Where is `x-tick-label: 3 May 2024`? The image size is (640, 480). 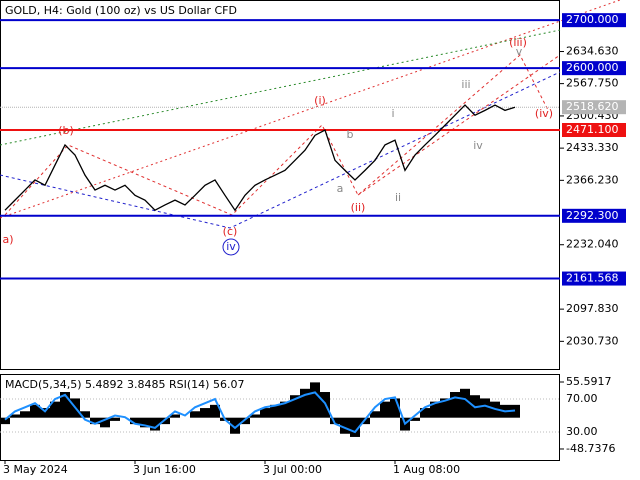
x-tick-label: 3 May 2024 is located at coordinates (35, 469).